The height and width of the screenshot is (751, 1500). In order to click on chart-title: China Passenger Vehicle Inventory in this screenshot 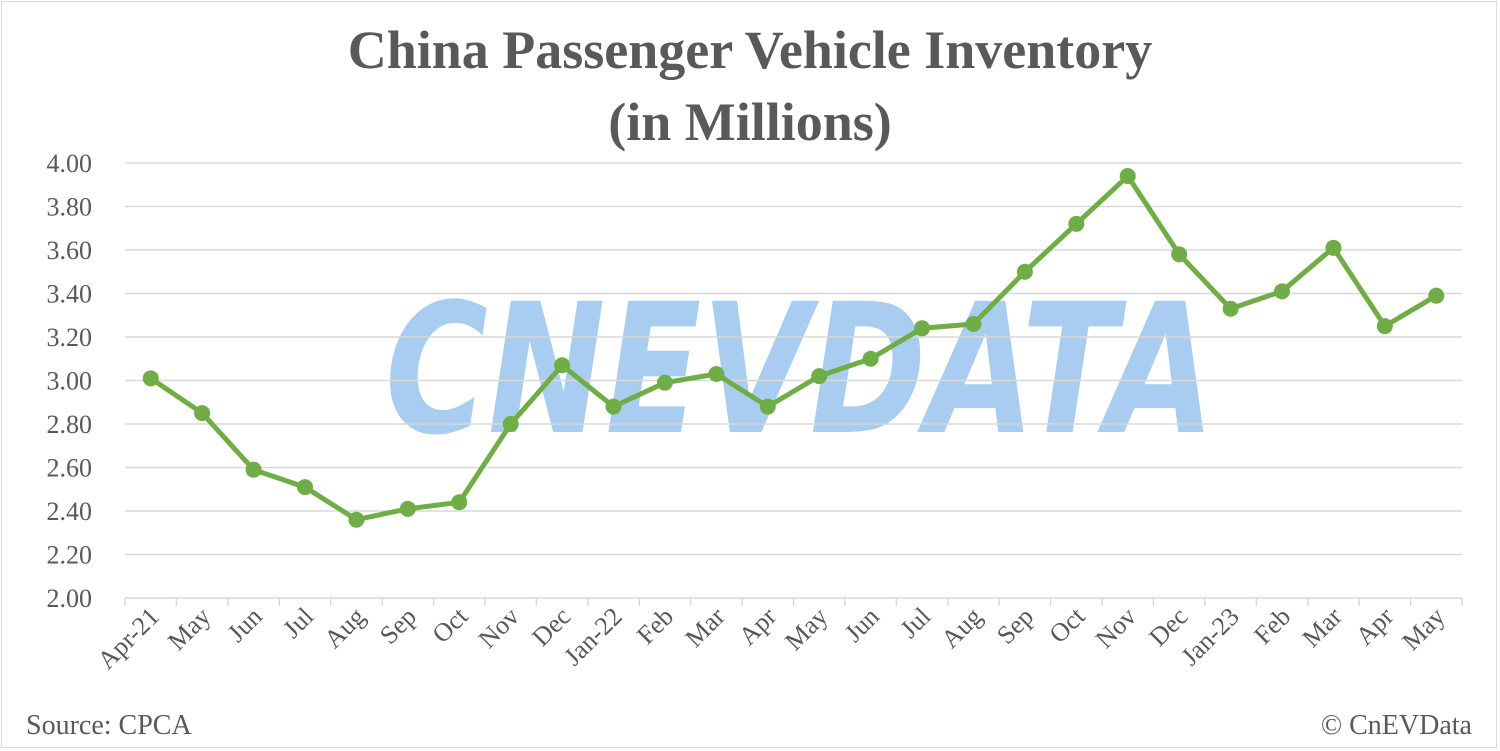, I will do `click(750, 50)`.